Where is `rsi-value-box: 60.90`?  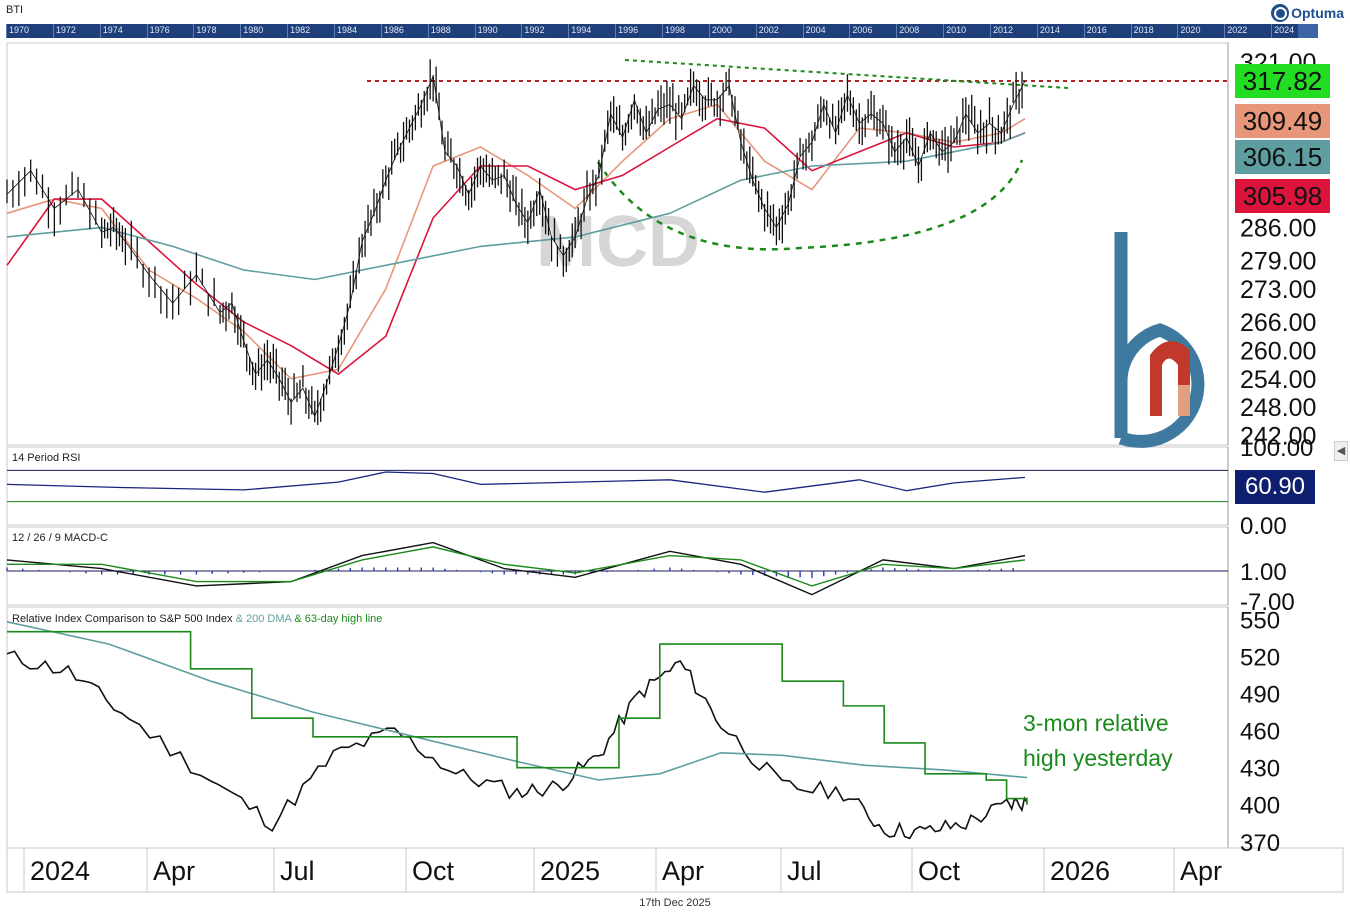 rsi-value-box: 60.90 is located at coordinates (1275, 487).